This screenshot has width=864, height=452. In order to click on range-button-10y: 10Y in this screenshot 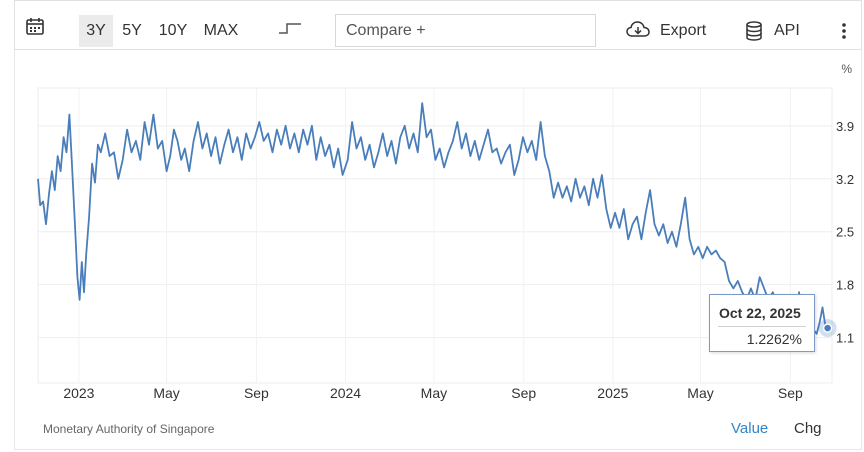, I will do `click(173, 30)`.